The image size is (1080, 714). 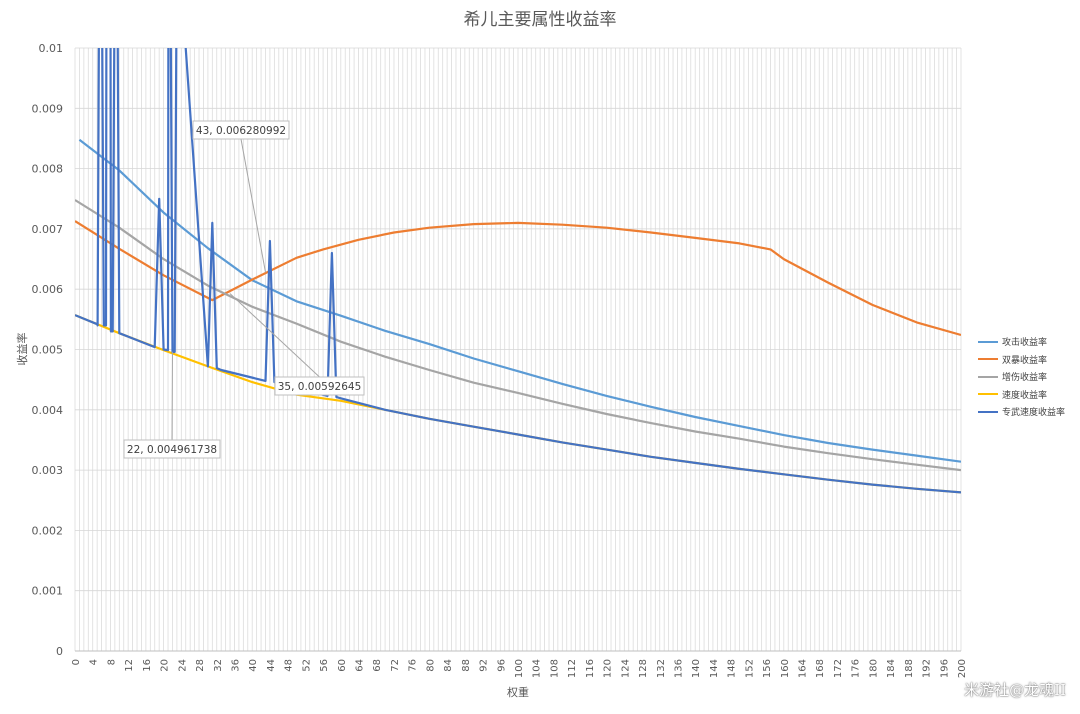 What do you see at coordinates (111, 662) in the screenshot?
I see `x-tick-label: 8` at bounding box center [111, 662].